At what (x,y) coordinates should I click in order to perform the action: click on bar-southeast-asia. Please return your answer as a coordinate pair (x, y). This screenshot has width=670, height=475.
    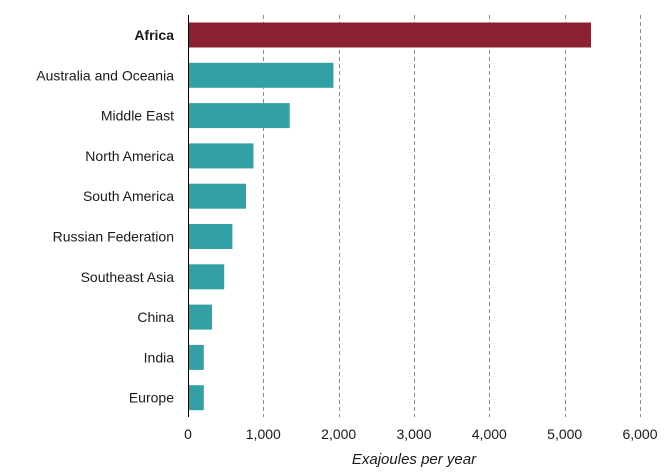
    Looking at the image, I should click on (206, 277).